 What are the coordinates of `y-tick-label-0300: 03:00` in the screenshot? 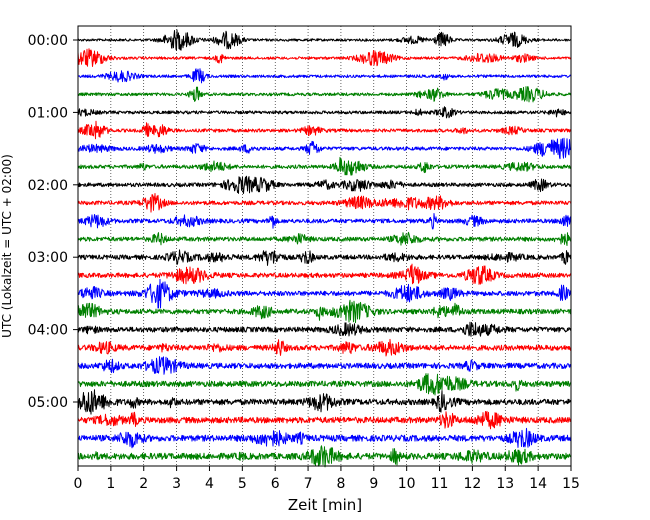 It's located at (48, 258).